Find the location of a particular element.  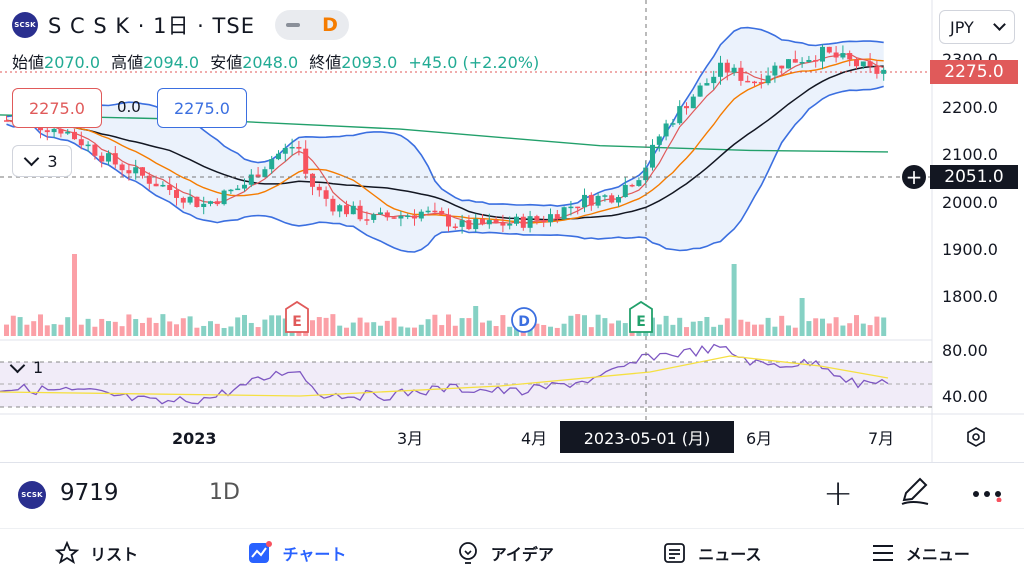

symbol-title: S C S K · 1日 · TSE is located at coordinates (151, 26).